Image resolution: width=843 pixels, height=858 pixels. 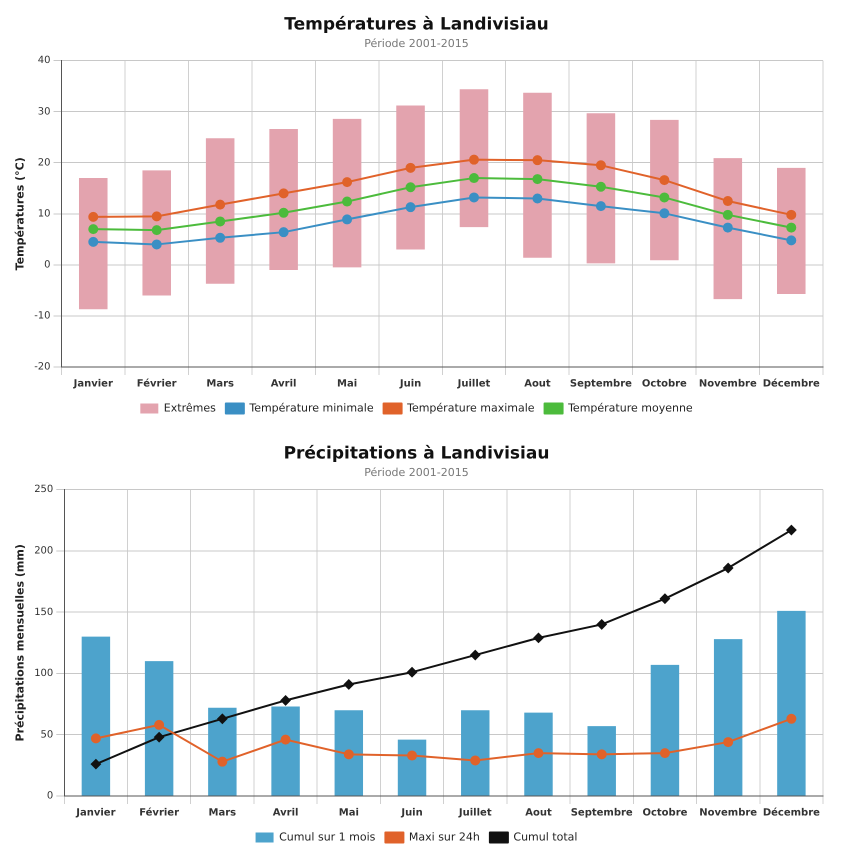 What do you see at coordinates (411, 813) in the screenshot?
I see `x-tick-label: Juin` at bounding box center [411, 813].